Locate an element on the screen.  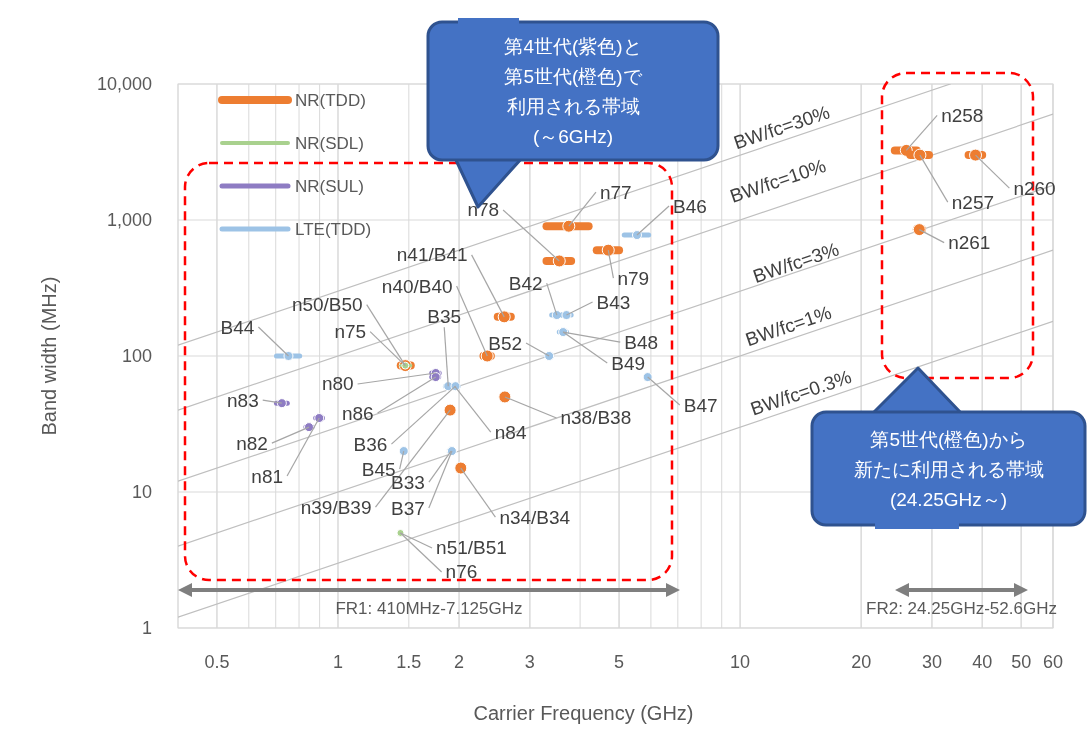
x-tick-label: 1 is located at coordinates (338, 662).